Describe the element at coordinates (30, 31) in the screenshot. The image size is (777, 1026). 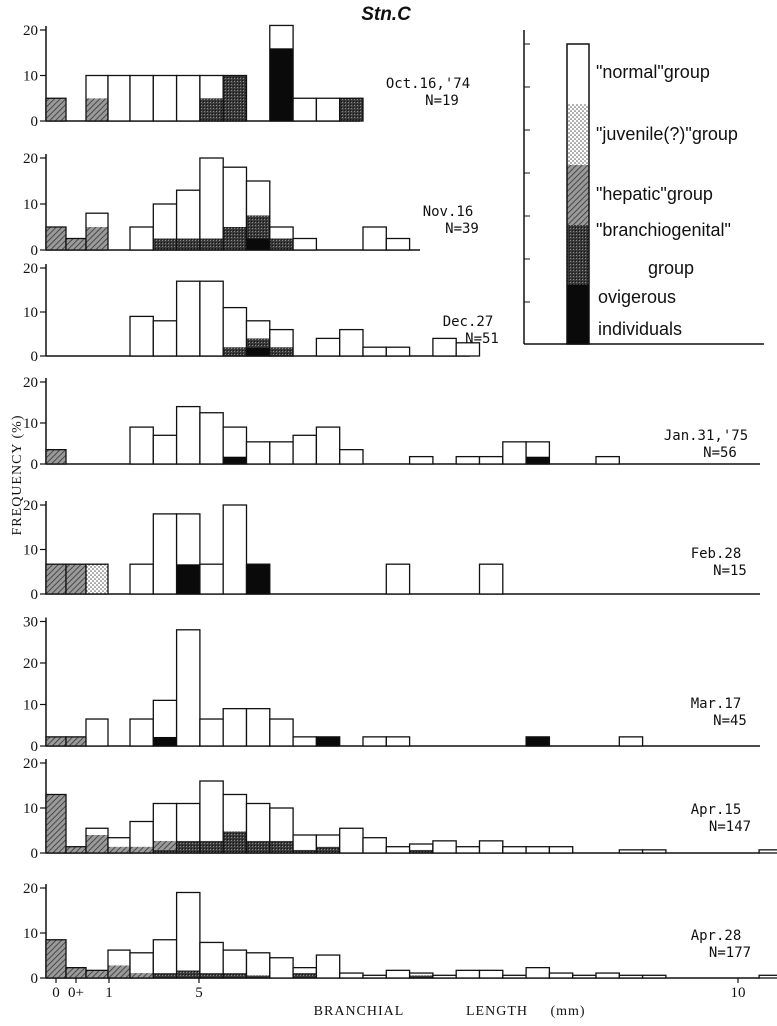
I see `y-tick-label: 20` at that location.